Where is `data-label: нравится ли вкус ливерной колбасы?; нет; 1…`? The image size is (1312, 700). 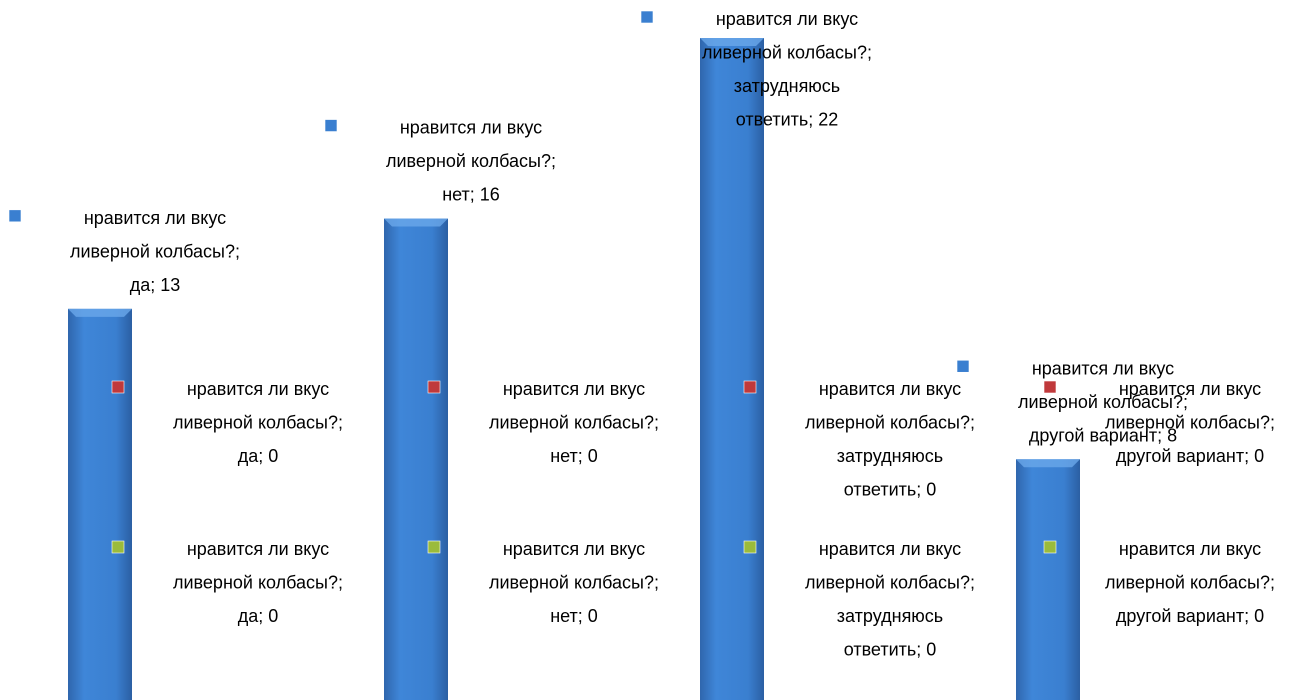
data-label: нравится ли вкус ливерной колбасы?; нет; 1… is located at coordinates (471, 160).